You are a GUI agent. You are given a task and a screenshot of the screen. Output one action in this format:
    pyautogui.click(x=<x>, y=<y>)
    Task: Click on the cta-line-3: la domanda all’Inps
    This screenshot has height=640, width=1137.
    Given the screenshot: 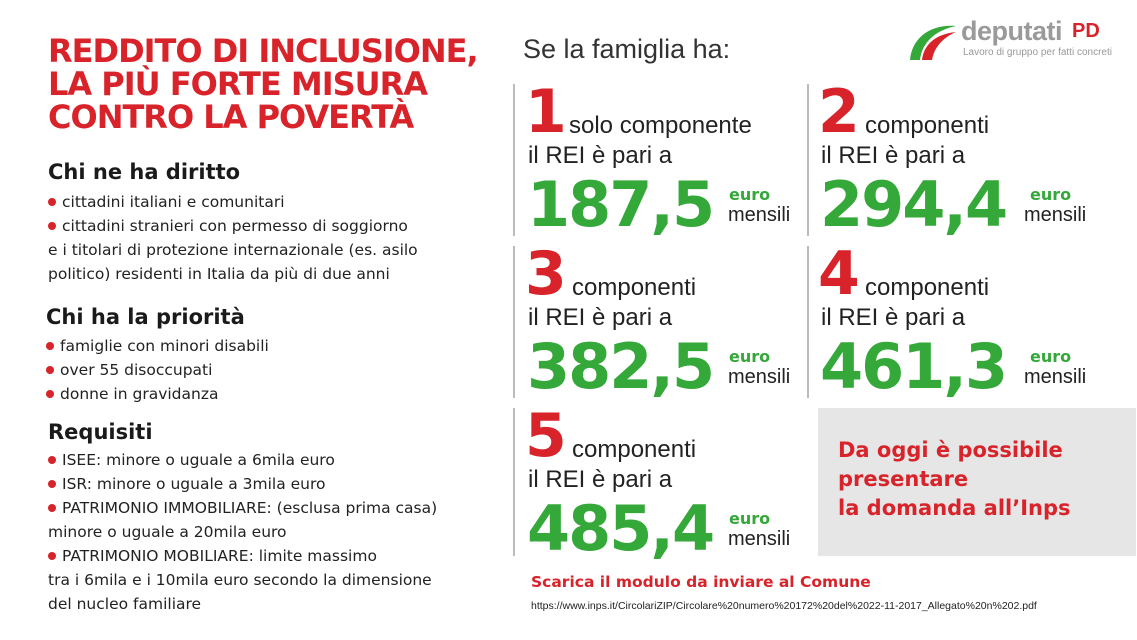 What is the action you would take?
    pyautogui.click(x=954, y=508)
    